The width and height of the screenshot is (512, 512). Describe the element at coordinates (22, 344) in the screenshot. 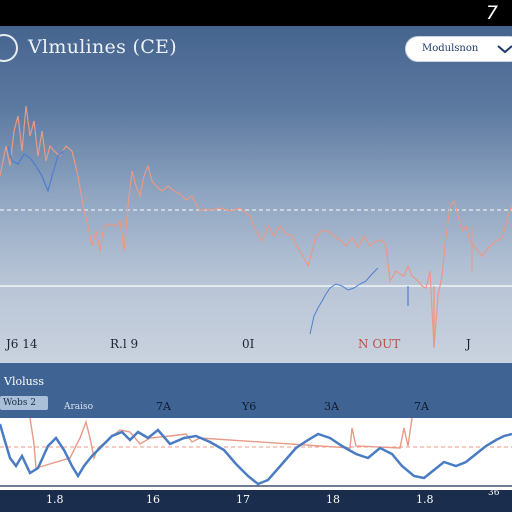

I see `upper-tick-label: J6 14` at that location.